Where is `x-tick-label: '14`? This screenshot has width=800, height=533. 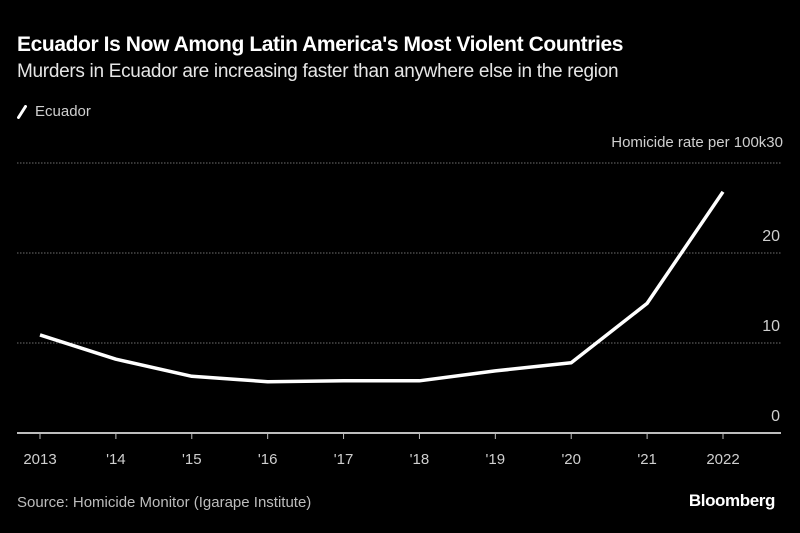
x-tick-label: '14 is located at coordinates (116, 459).